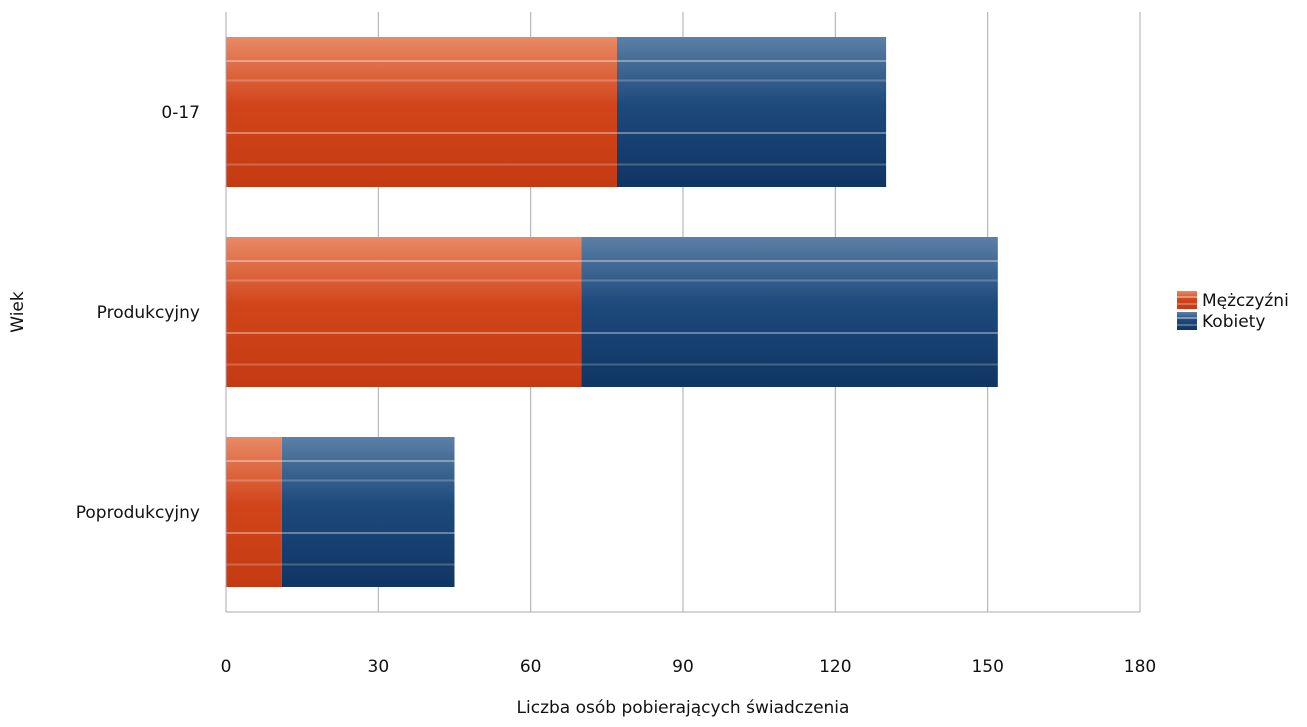 This screenshot has height=727, width=1307. I want to click on legend-item: Kobiety, so click(1221, 322).